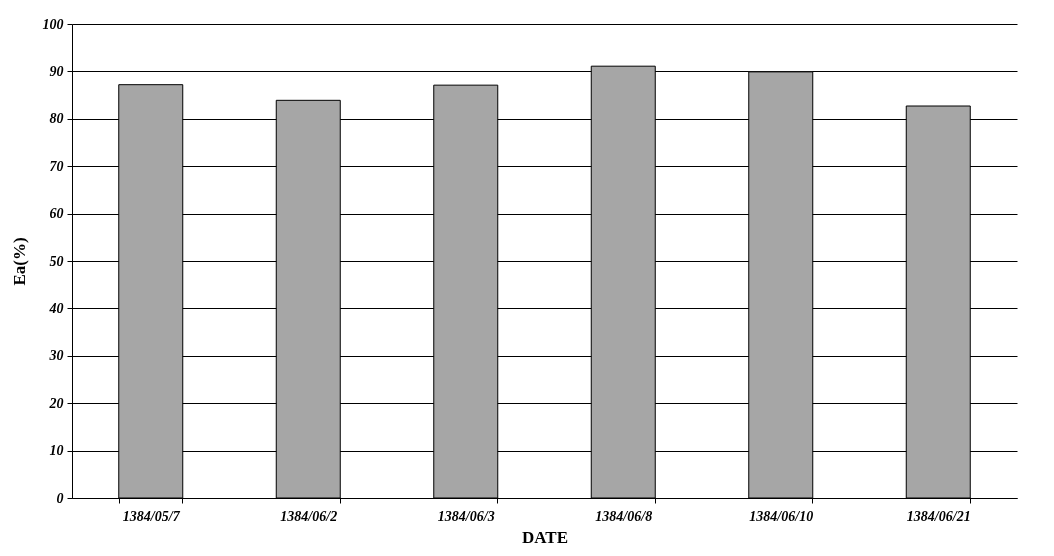 The width and height of the screenshot is (1054, 556). I want to click on y-tick-label: 50, so click(56, 261).